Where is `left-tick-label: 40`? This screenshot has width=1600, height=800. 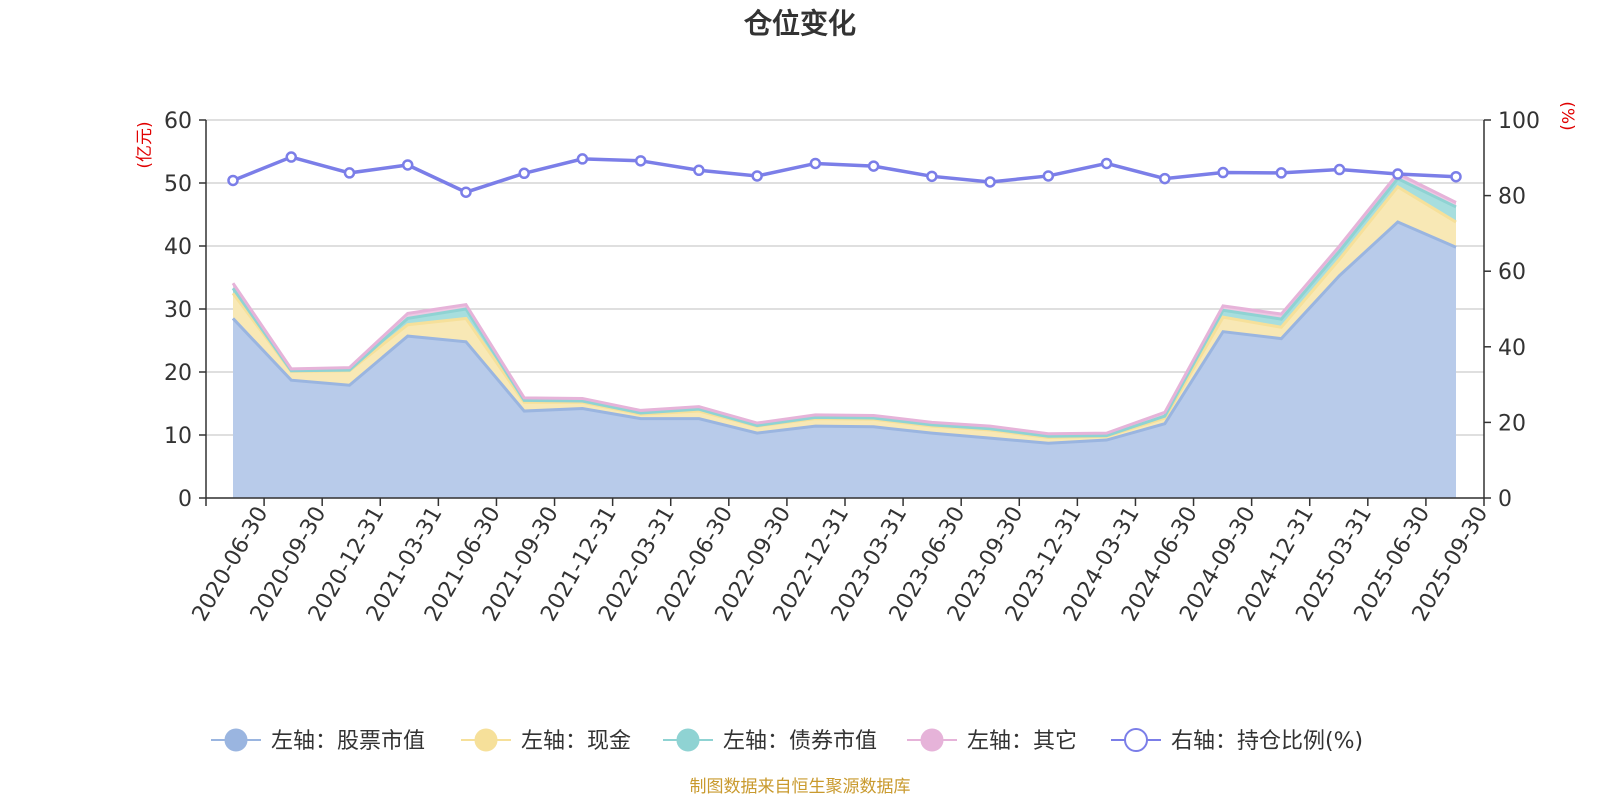 left-tick-label: 40 is located at coordinates (178, 247).